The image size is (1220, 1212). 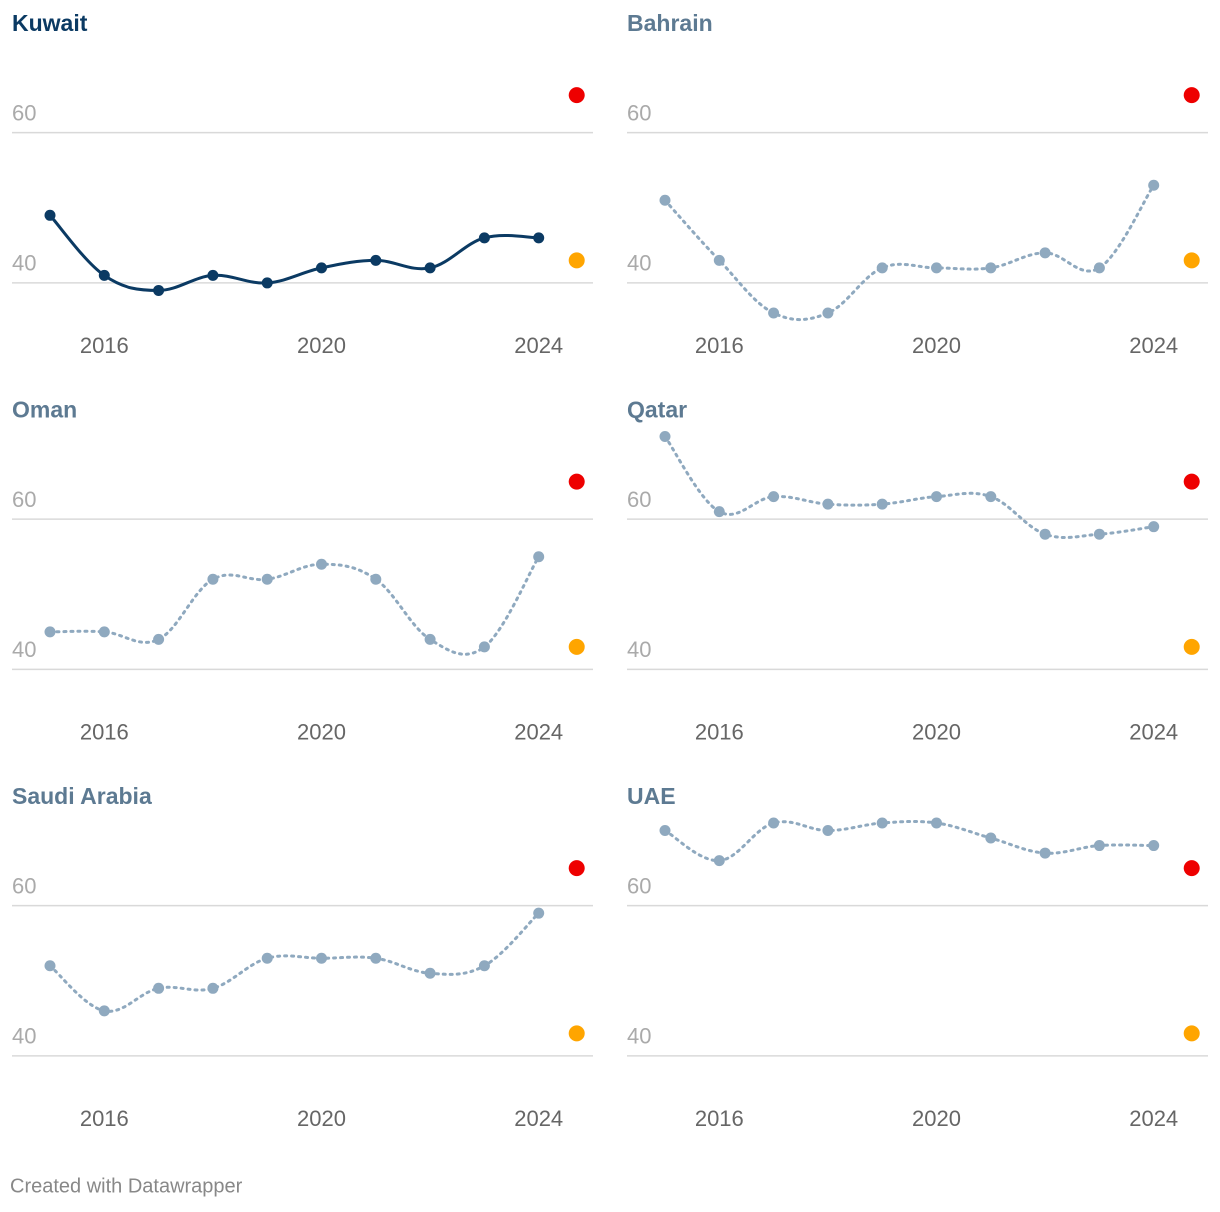 What do you see at coordinates (651, 796) in the screenshot?
I see `panel-title: UAE` at bounding box center [651, 796].